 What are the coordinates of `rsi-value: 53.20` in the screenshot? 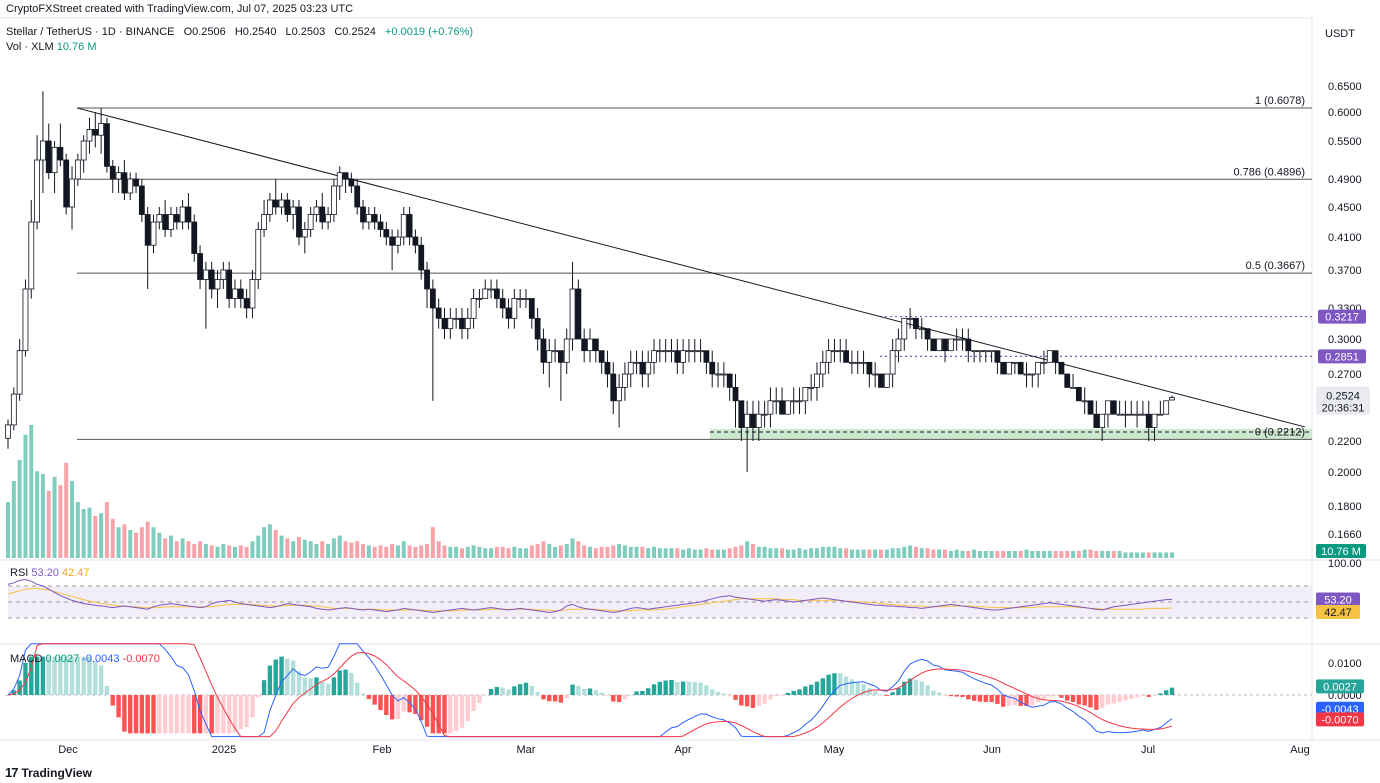 It's located at (45, 573).